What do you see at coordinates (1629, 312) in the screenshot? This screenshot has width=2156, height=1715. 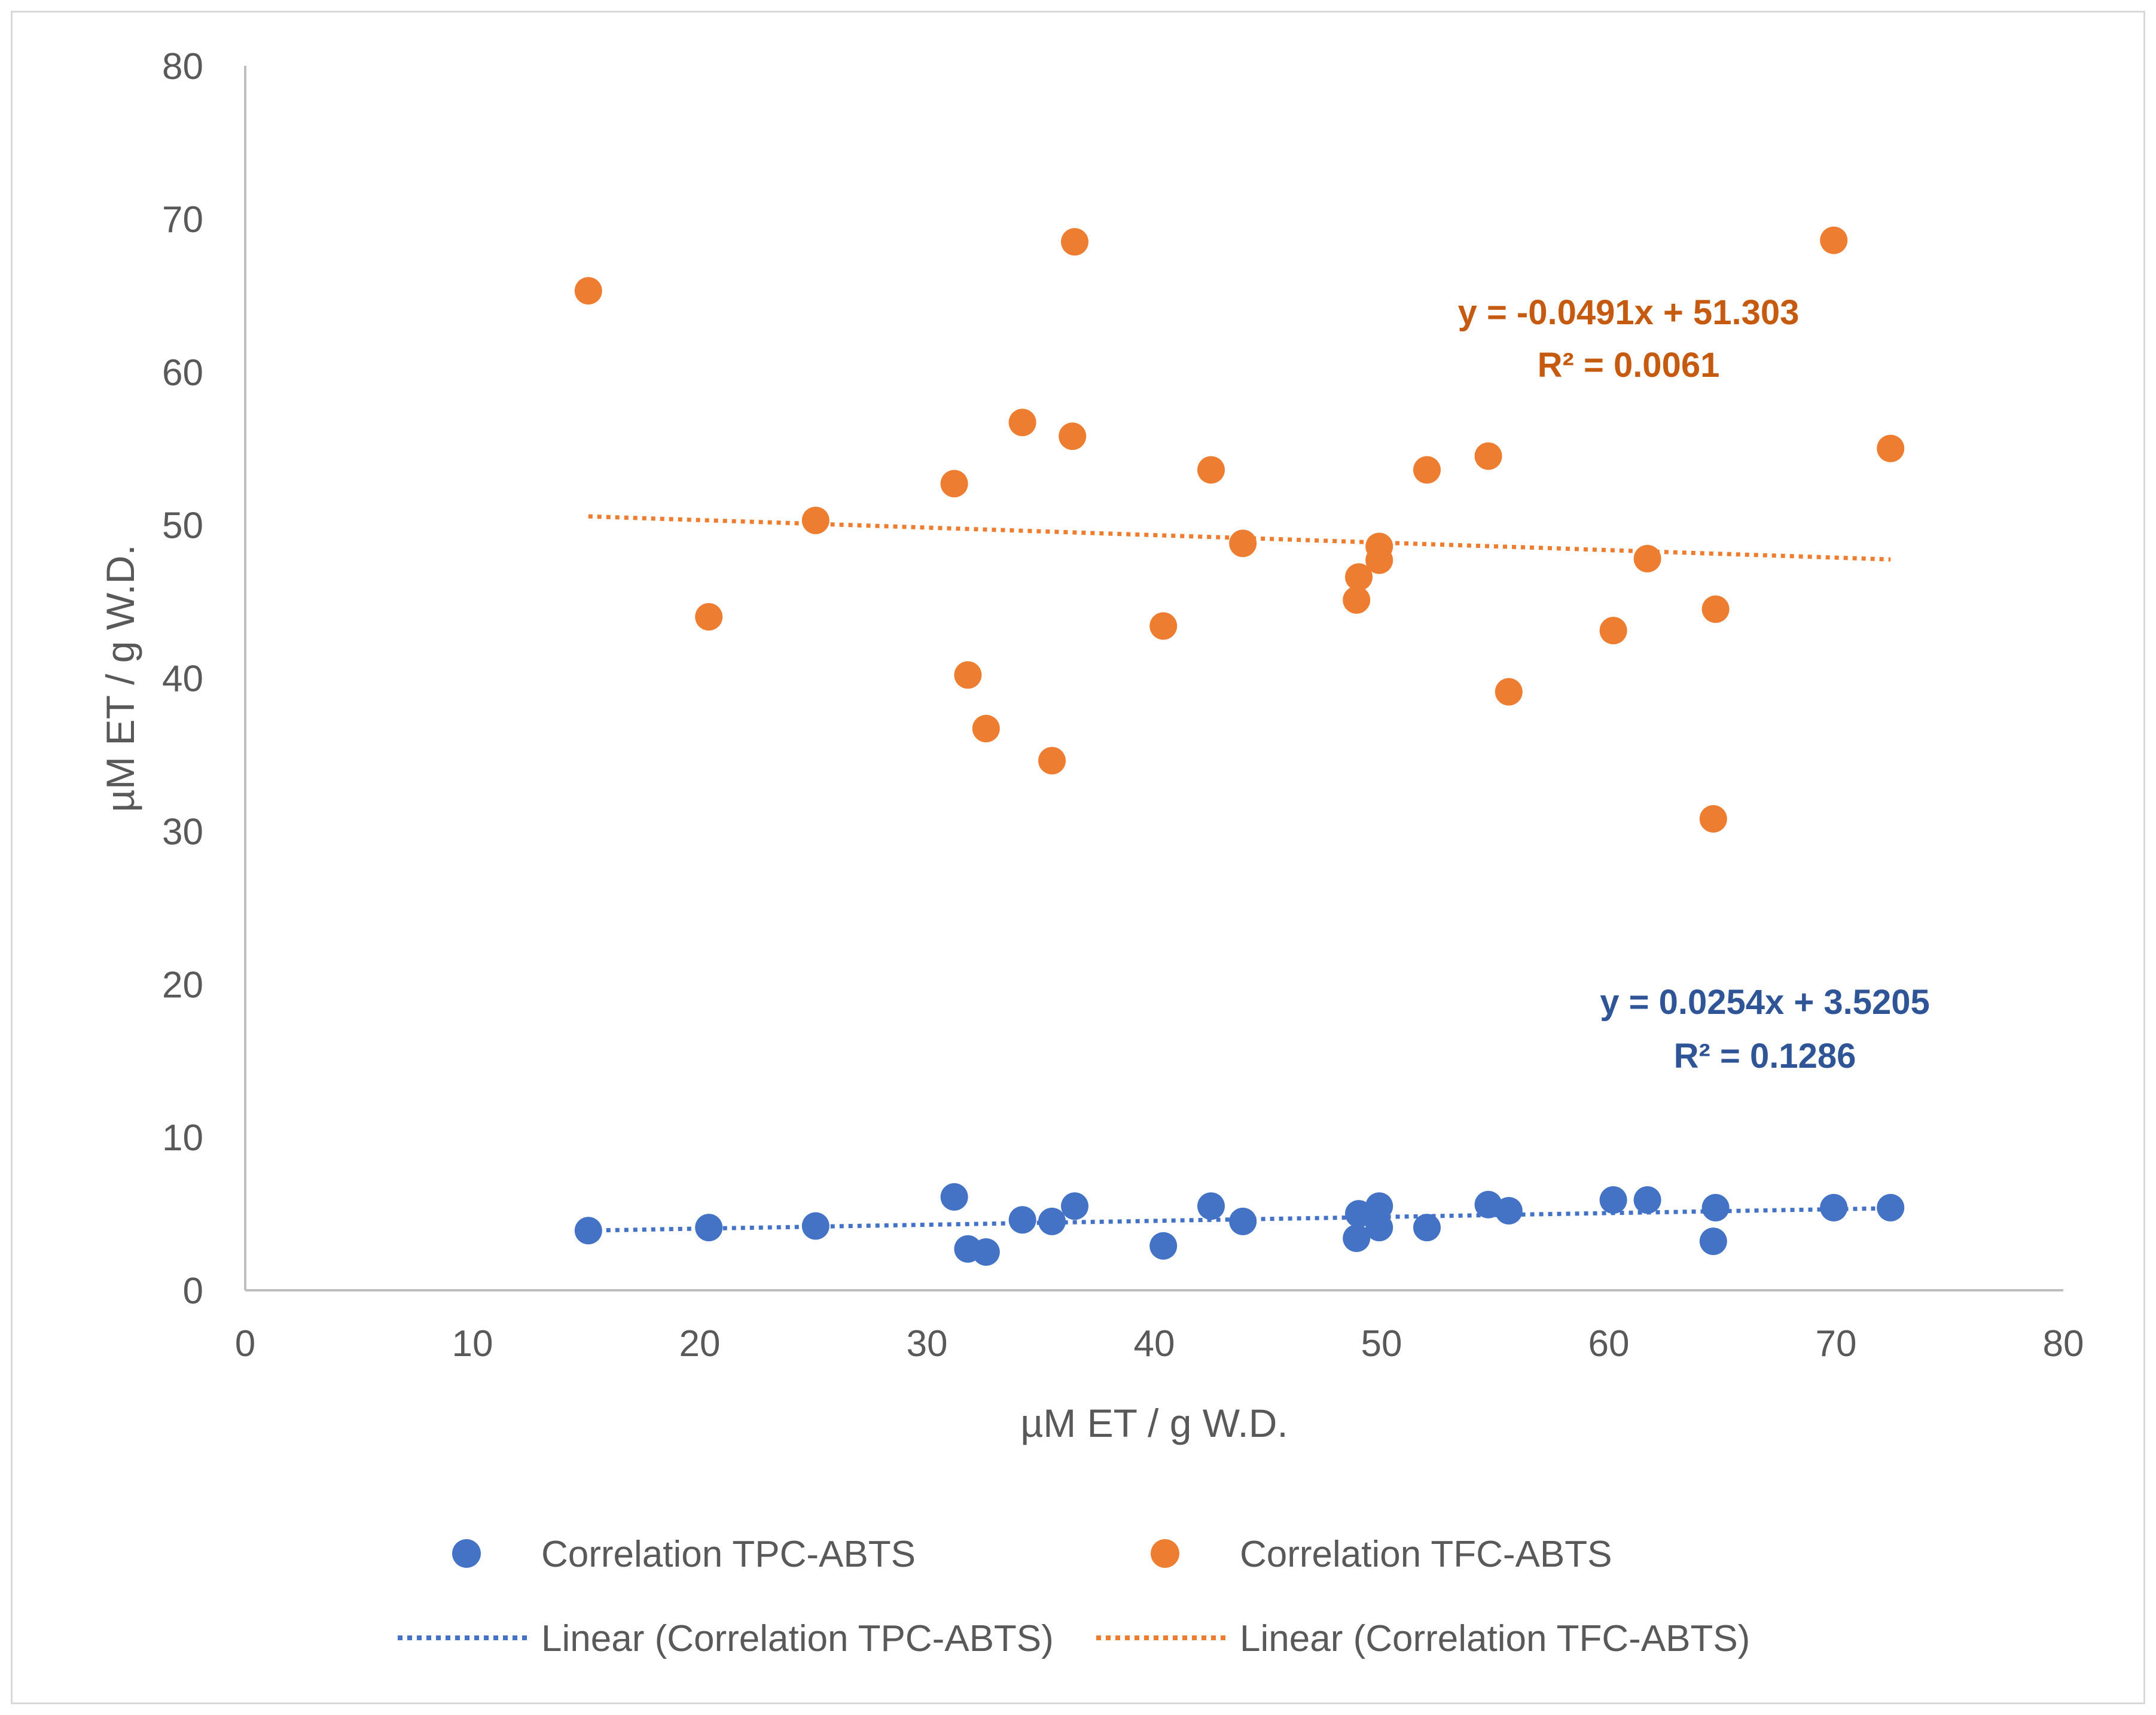 I see `orange-trendline-equation: y = -0.0491x + 51.303` at bounding box center [1629, 312].